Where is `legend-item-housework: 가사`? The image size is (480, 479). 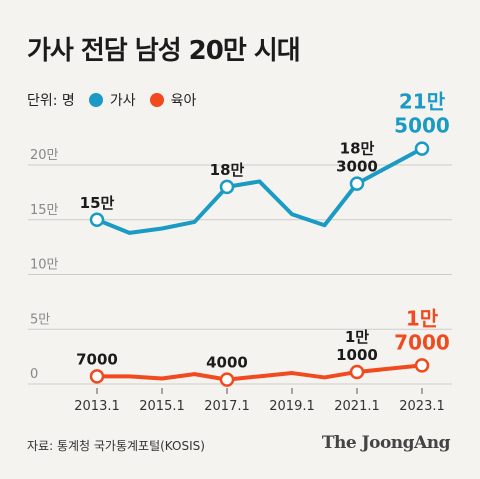
legend-item-housework: 가사 is located at coordinates (112, 100).